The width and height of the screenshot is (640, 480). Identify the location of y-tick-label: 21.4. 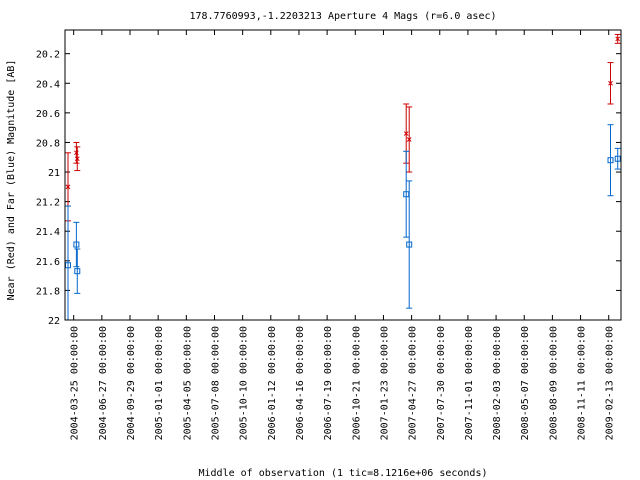
(48, 232).